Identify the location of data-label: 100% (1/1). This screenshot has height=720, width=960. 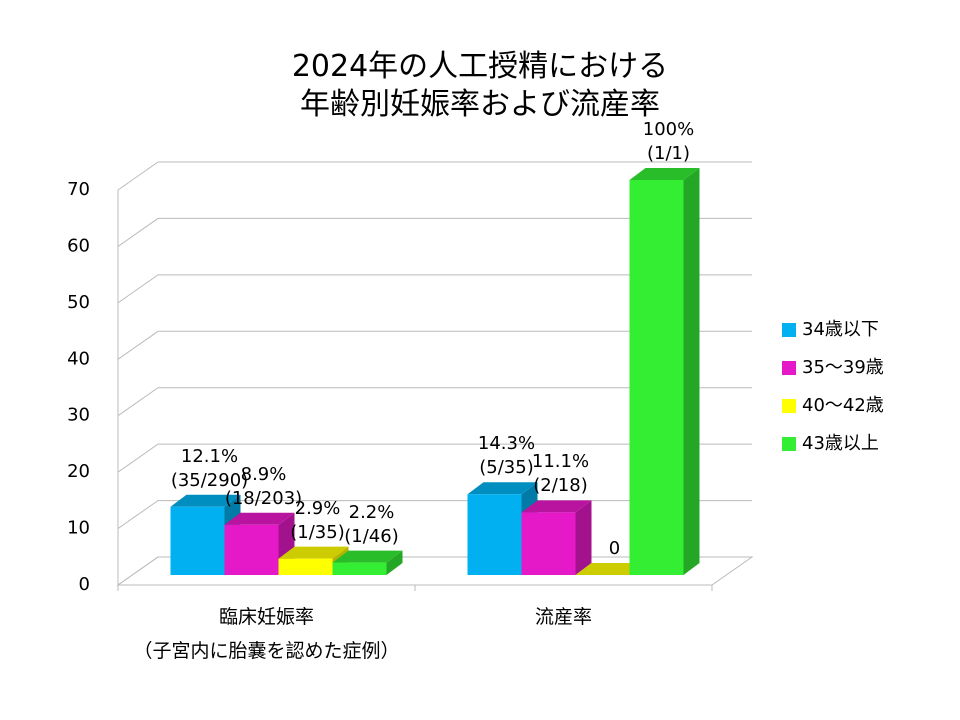
(668, 141).